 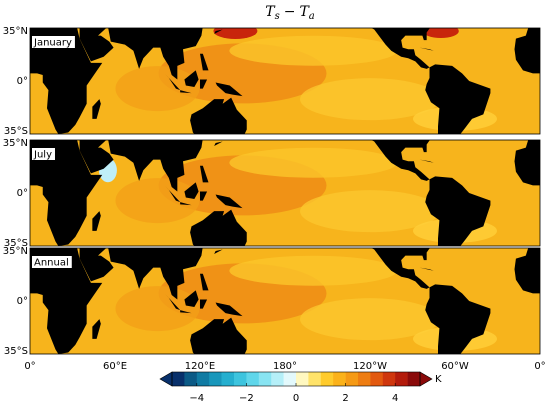 What do you see at coordinates (285, 366) in the screenshot?
I see `lon-label: 180°` at bounding box center [285, 366].